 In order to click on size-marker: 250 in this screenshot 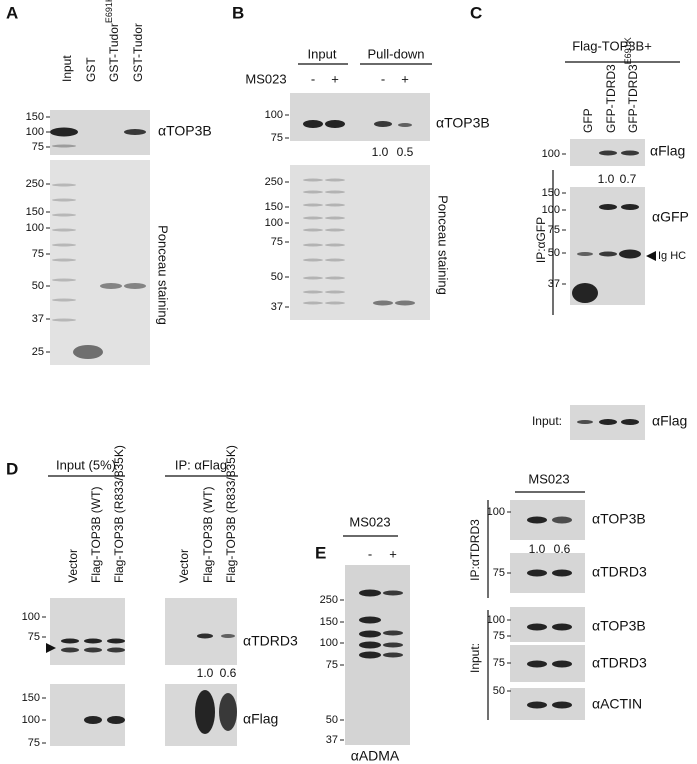, I will do `click(274, 182)`.